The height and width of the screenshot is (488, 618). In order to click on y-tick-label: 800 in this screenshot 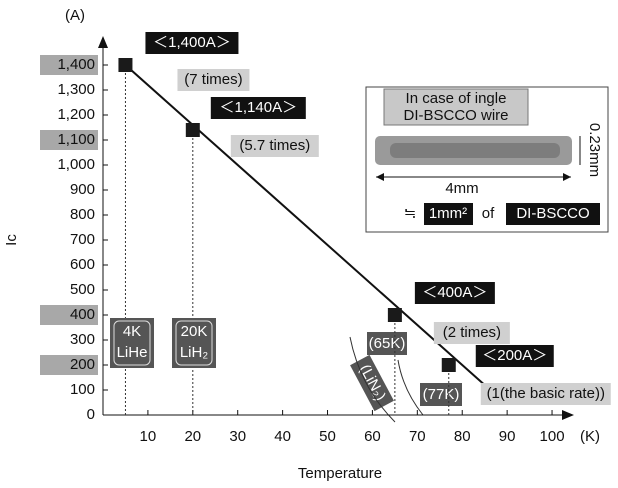, I will do `click(82, 214)`.